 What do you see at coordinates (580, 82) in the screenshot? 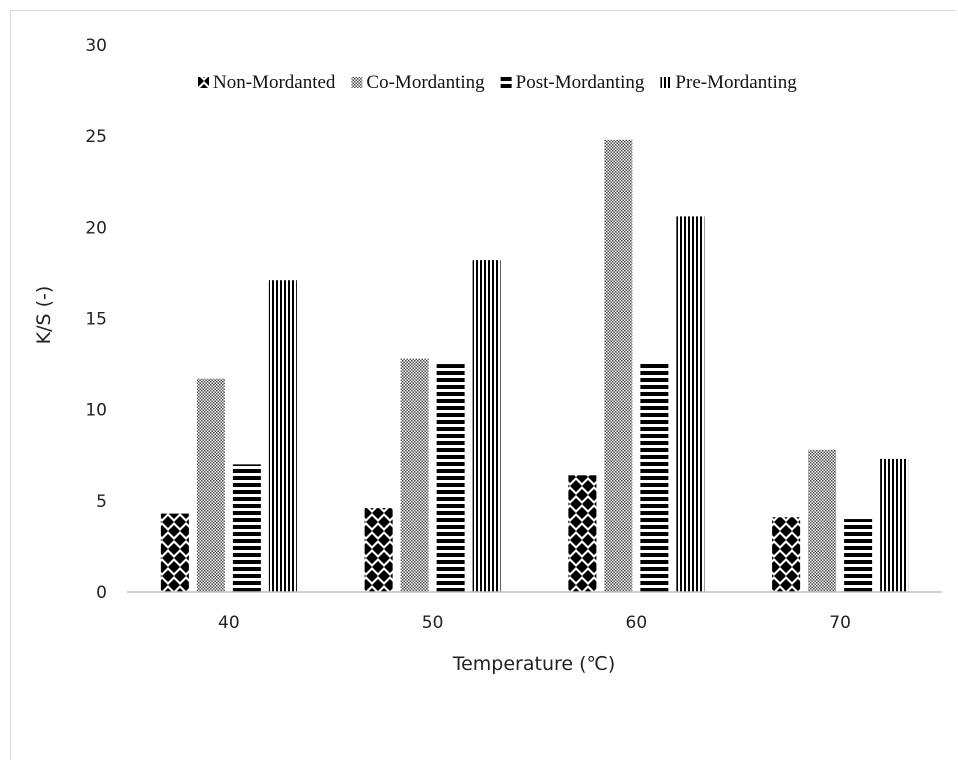
I see `legend-label: Post-Mordanting` at bounding box center [580, 82].